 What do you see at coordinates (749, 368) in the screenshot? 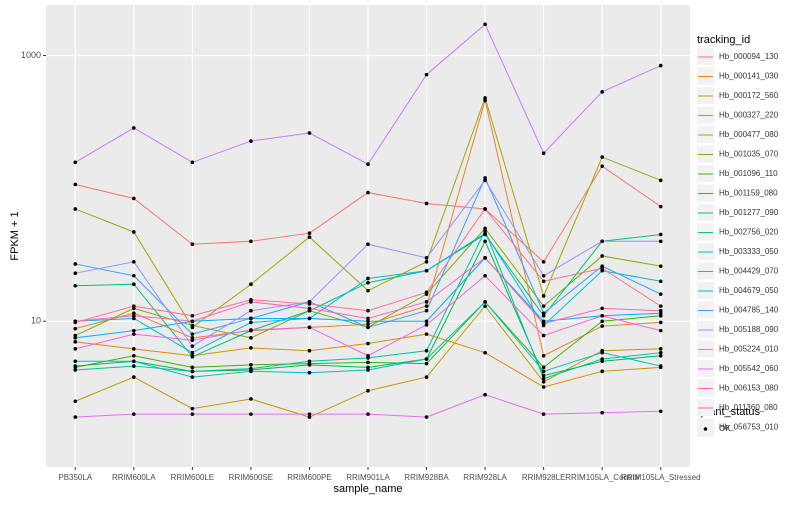
I see `legend-label: Hb_005542_060` at bounding box center [749, 368].